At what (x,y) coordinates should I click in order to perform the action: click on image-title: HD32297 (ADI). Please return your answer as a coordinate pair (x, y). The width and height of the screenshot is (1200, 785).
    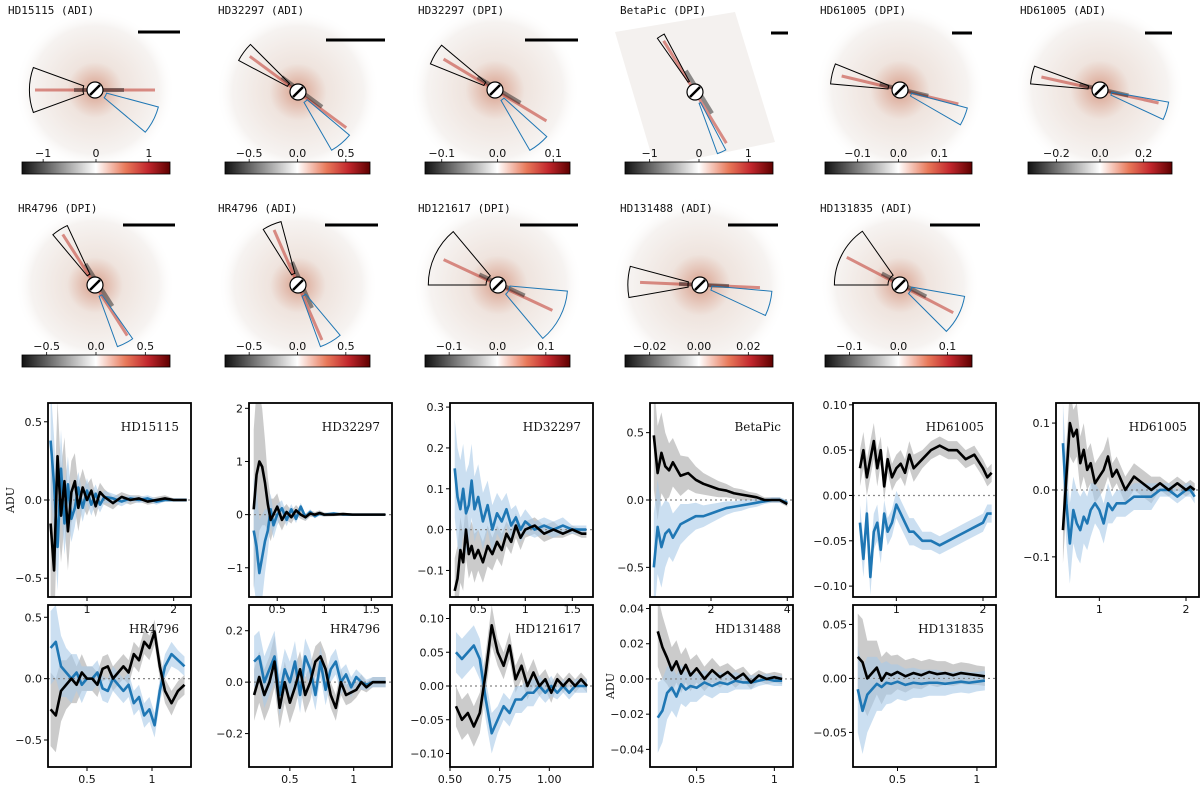
    Looking at the image, I should click on (261, 10).